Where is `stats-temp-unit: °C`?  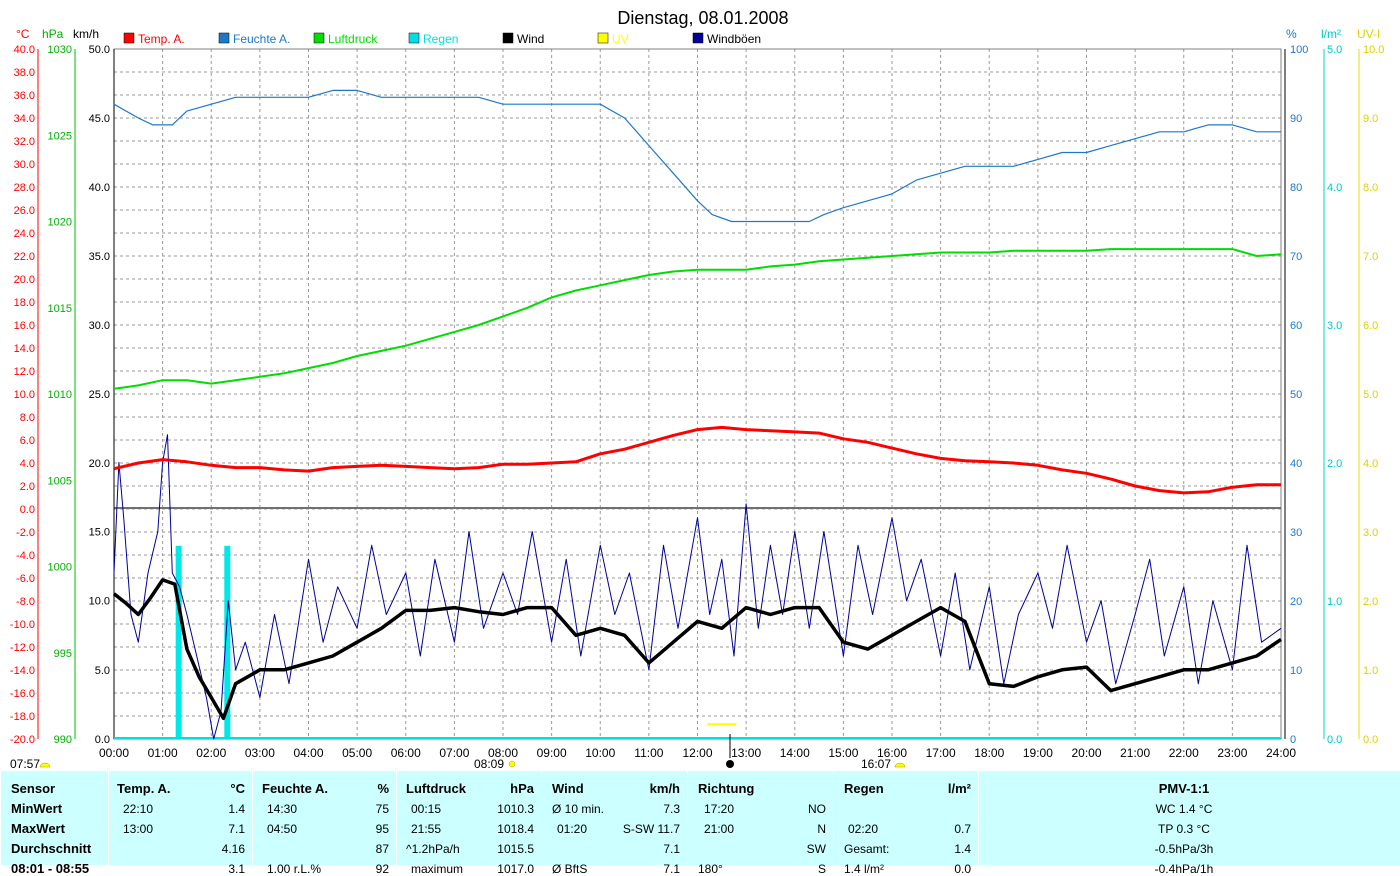
stats-temp-unit: °C is located at coordinates (237, 788).